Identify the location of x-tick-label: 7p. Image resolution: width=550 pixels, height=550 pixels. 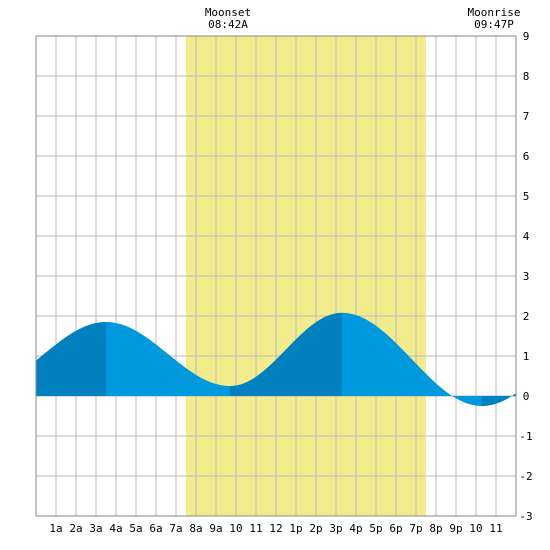
(415, 528).